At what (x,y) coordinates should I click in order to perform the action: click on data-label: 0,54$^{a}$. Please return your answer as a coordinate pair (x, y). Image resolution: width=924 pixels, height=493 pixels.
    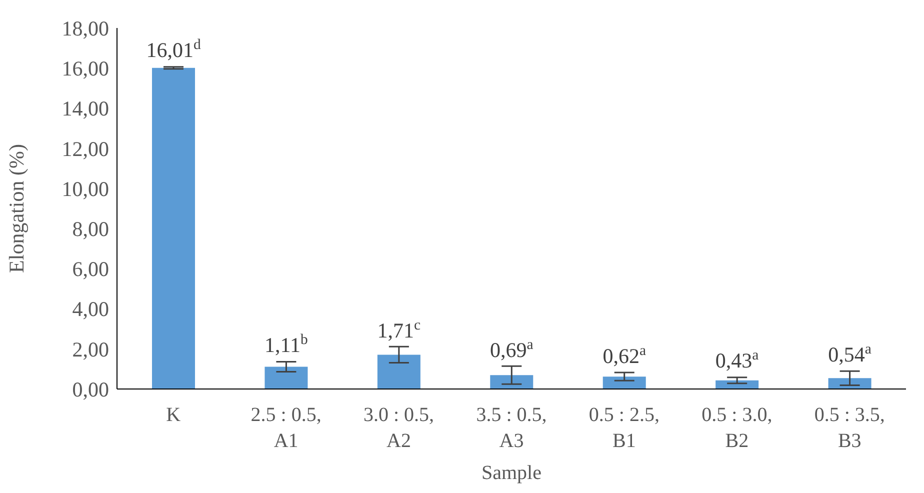
    Looking at the image, I should click on (850, 354).